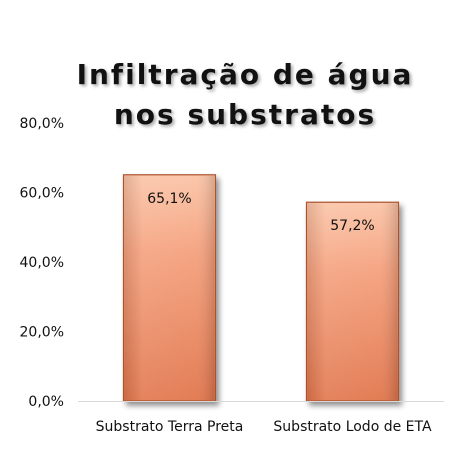  I want to click on x-category-label: Substrato Lodo de ETA, so click(352, 427).